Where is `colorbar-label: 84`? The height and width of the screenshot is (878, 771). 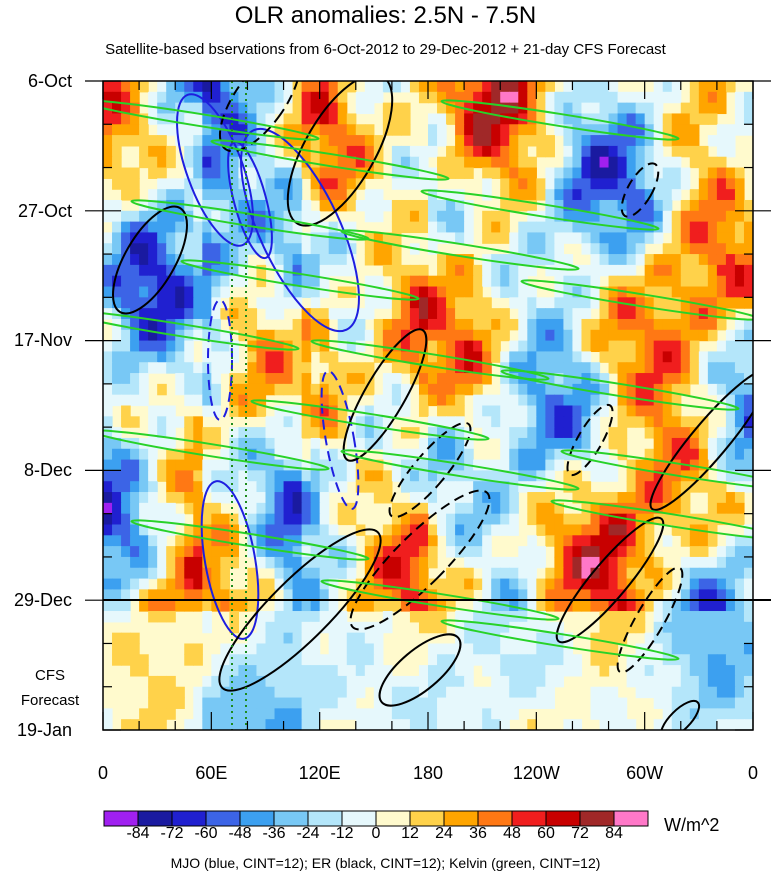
colorbar-label: 84 is located at coordinates (614, 833).